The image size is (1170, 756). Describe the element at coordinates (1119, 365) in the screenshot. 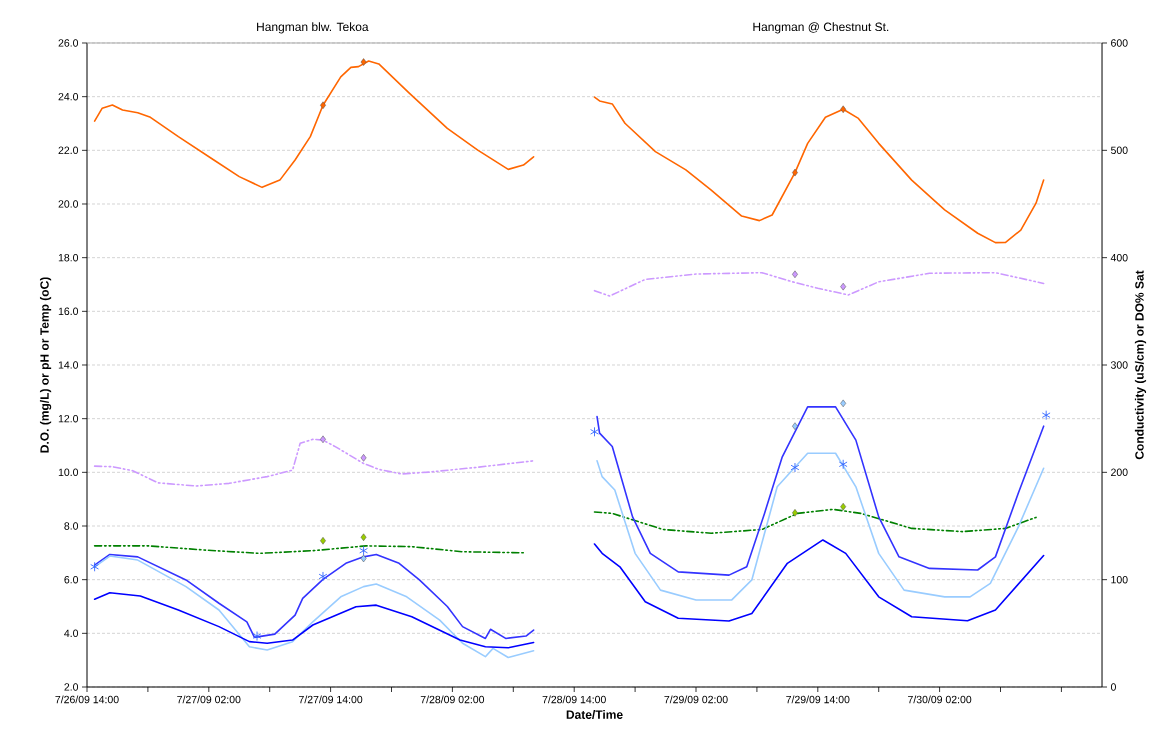

I see `y2-tick-label: 300` at that location.